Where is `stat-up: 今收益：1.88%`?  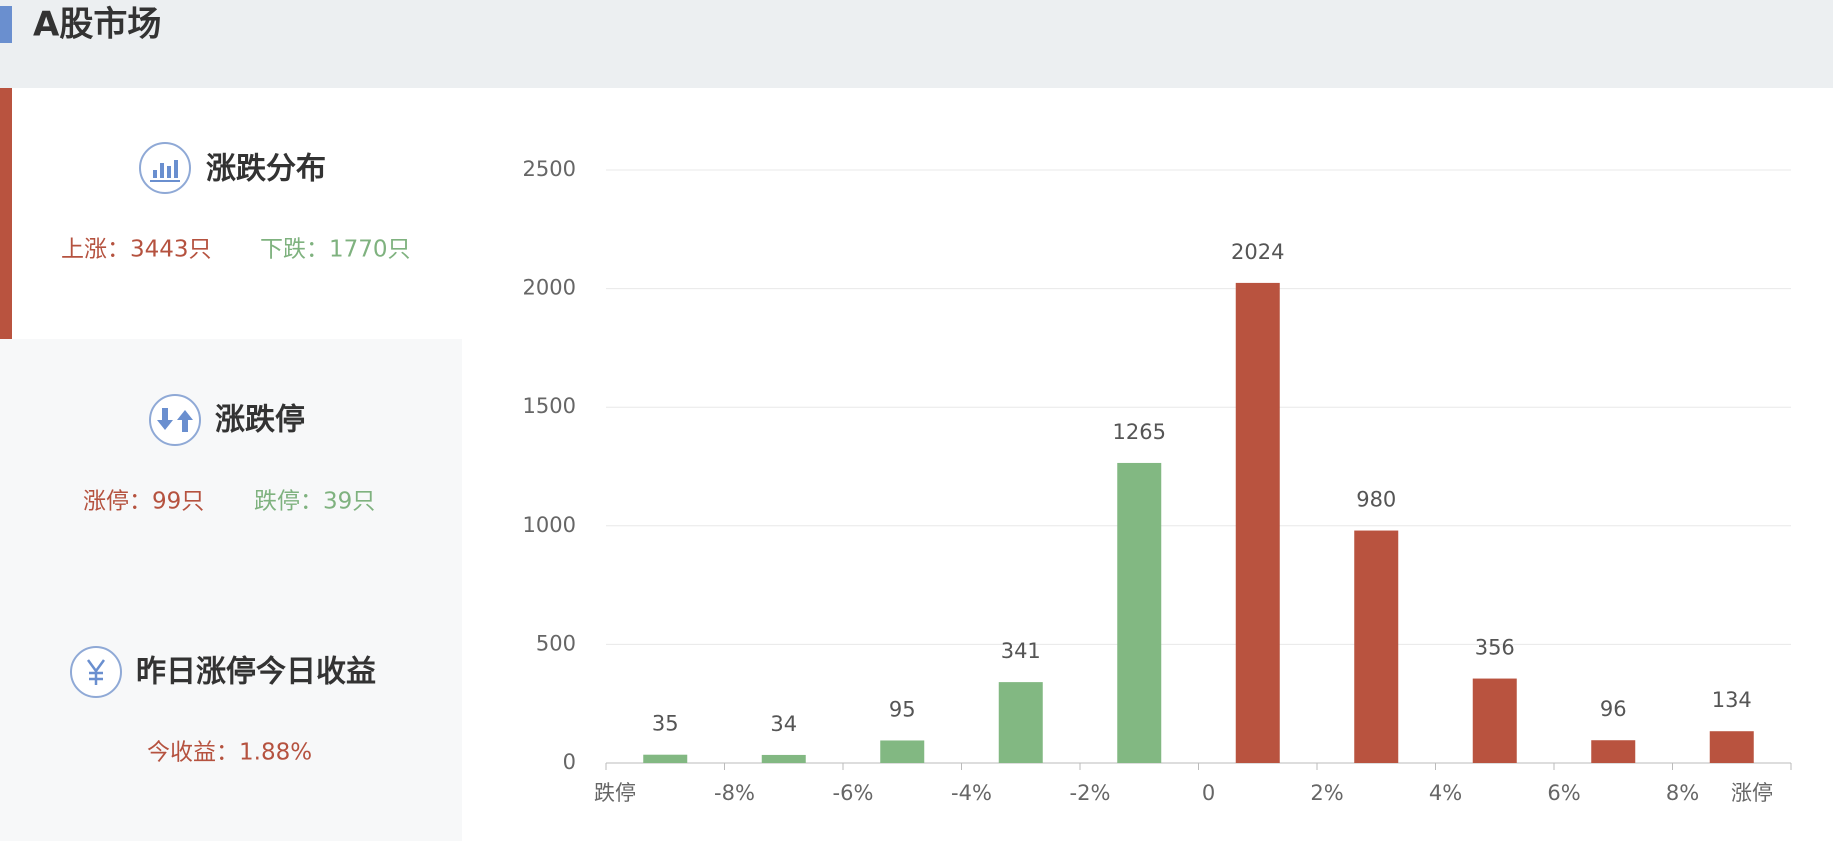 stat-up: 今收益：1.88% is located at coordinates (229, 753).